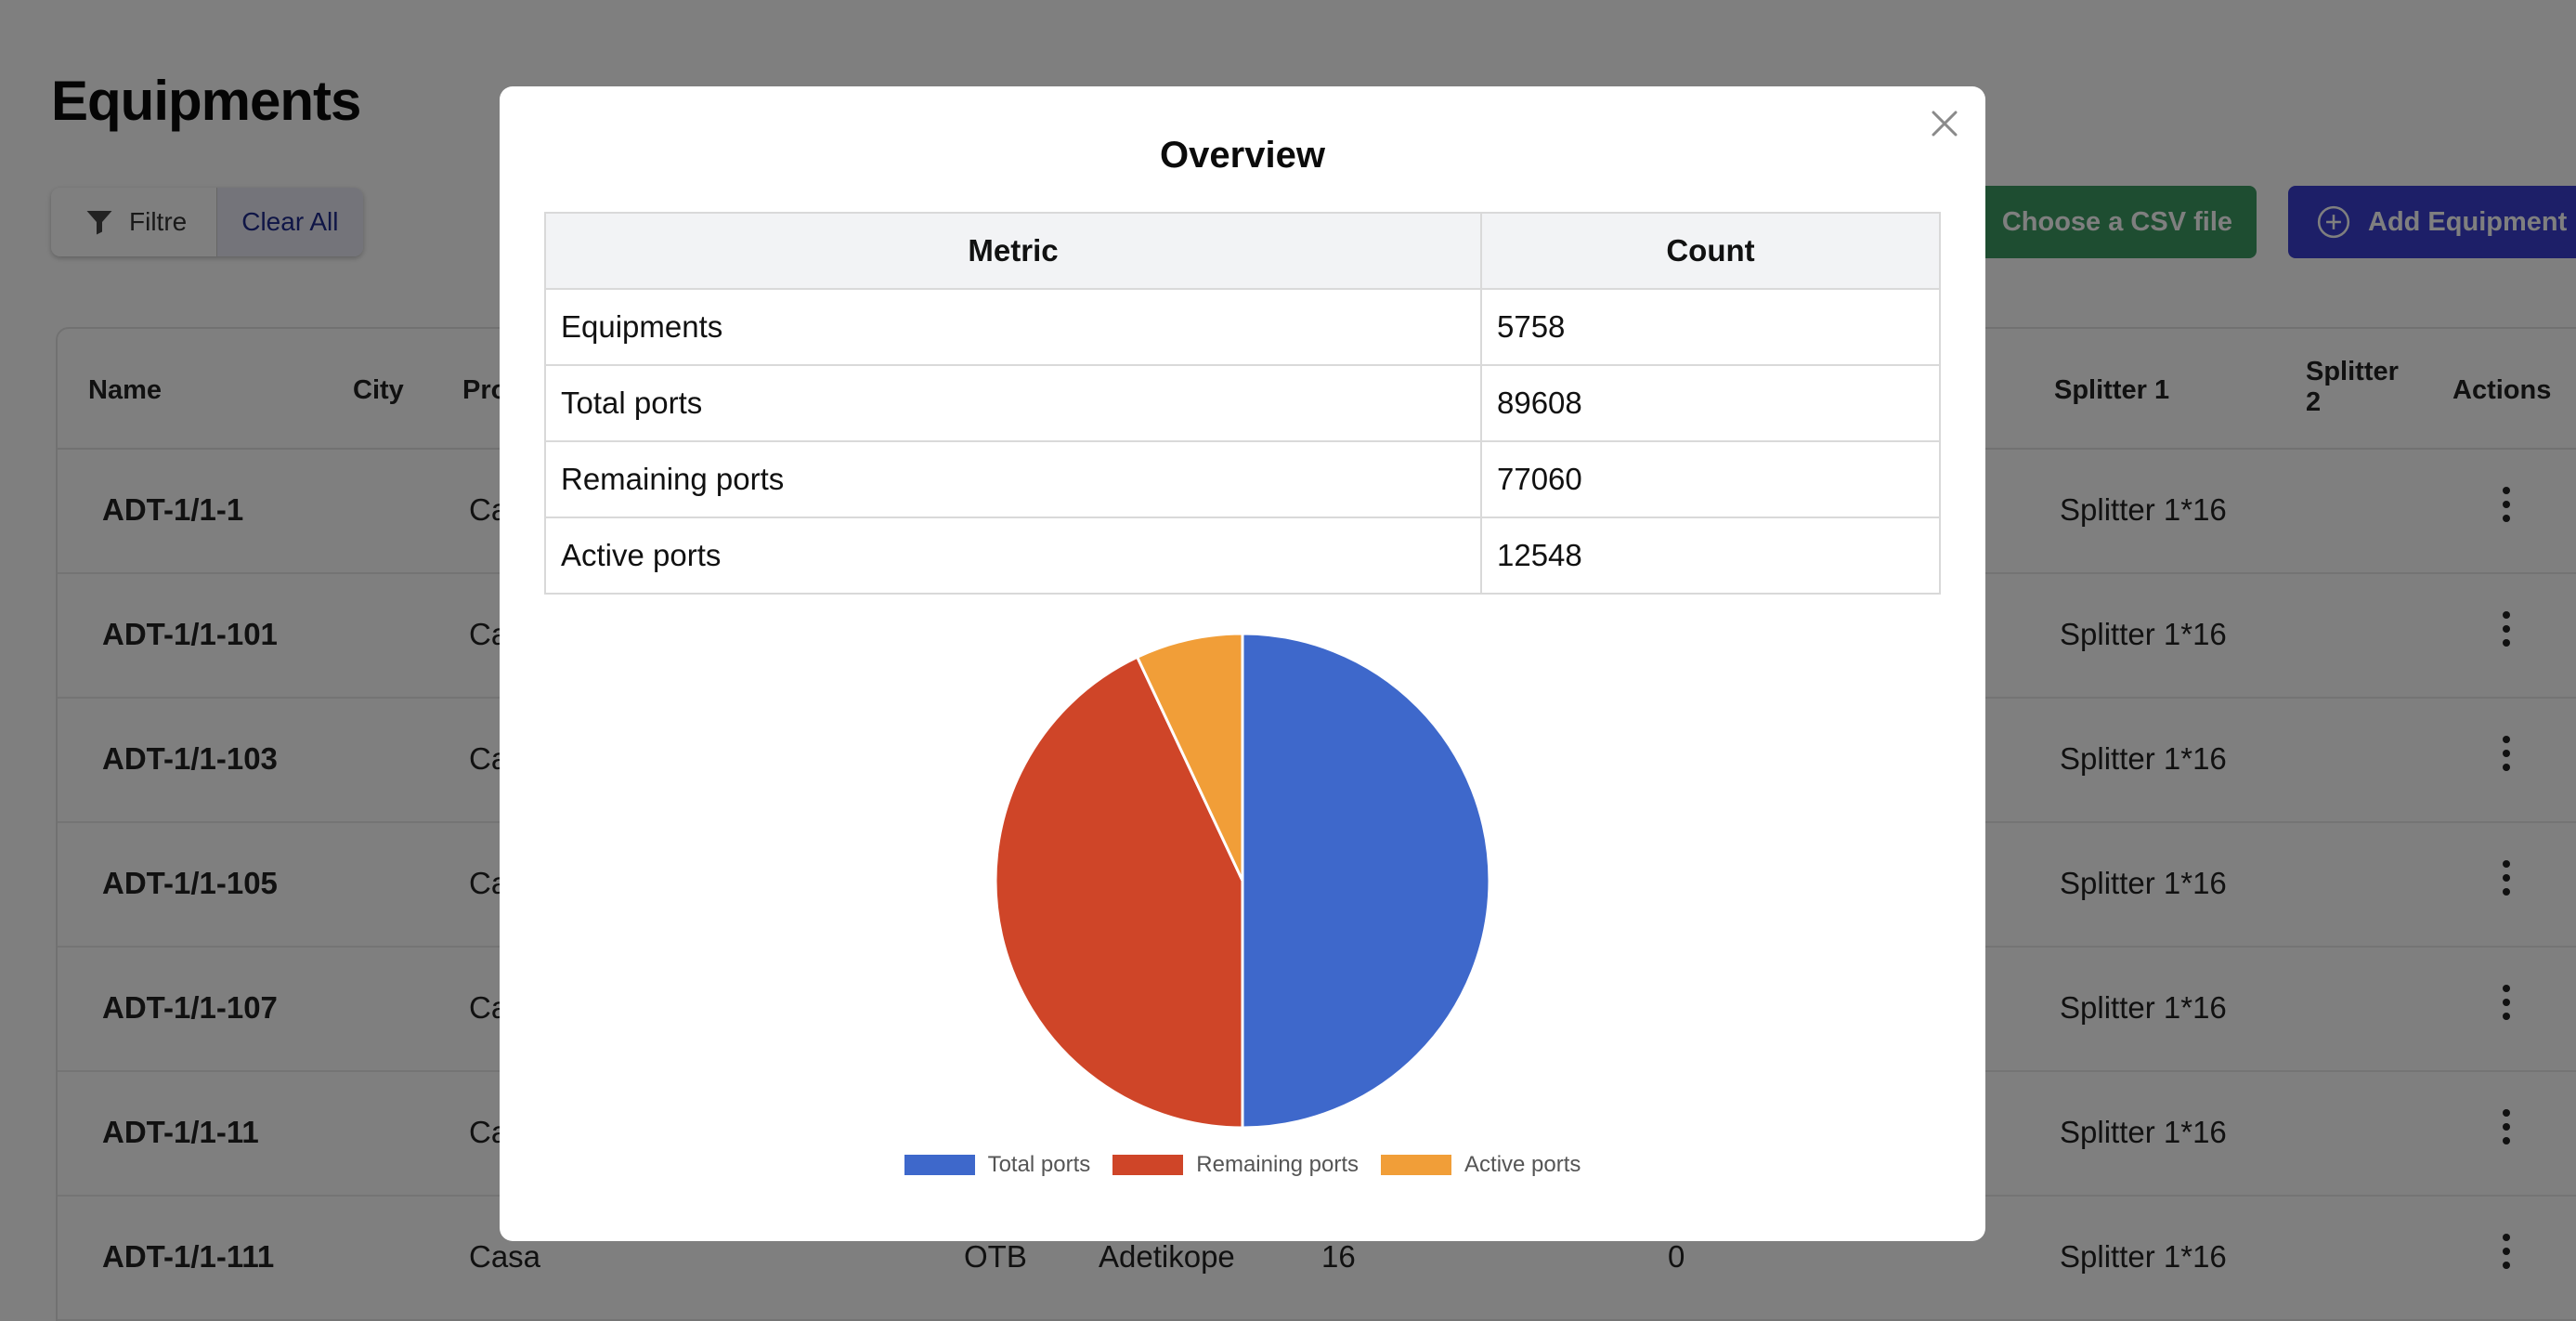  What do you see at coordinates (1013, 251) in the screenshot?
I see `metric-column-header: Metric` at bounding box center [1013, 251].